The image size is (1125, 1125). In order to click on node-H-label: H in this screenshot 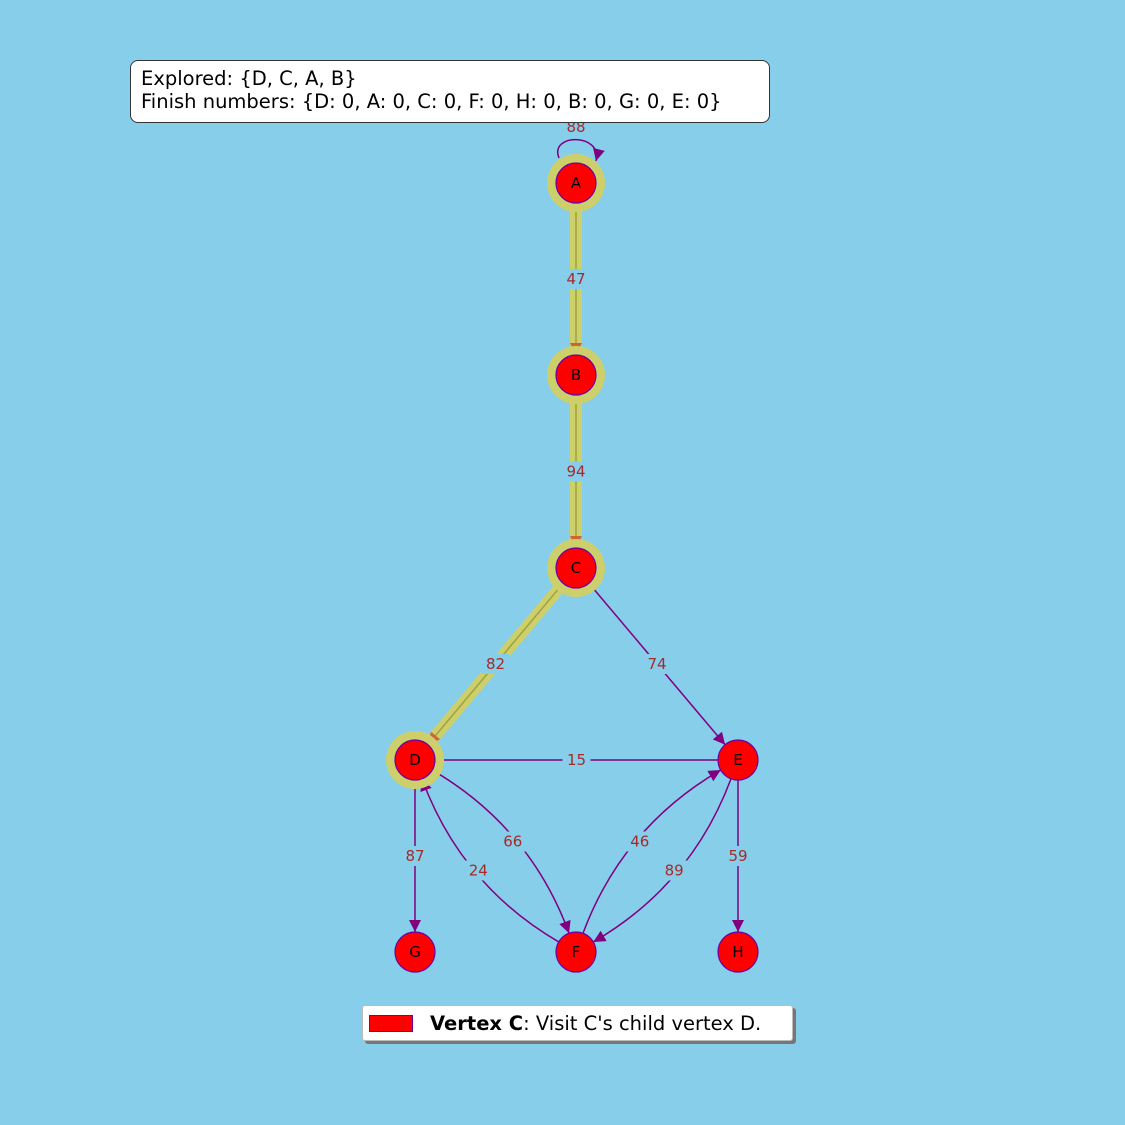, I will do `click(737, 952)`.